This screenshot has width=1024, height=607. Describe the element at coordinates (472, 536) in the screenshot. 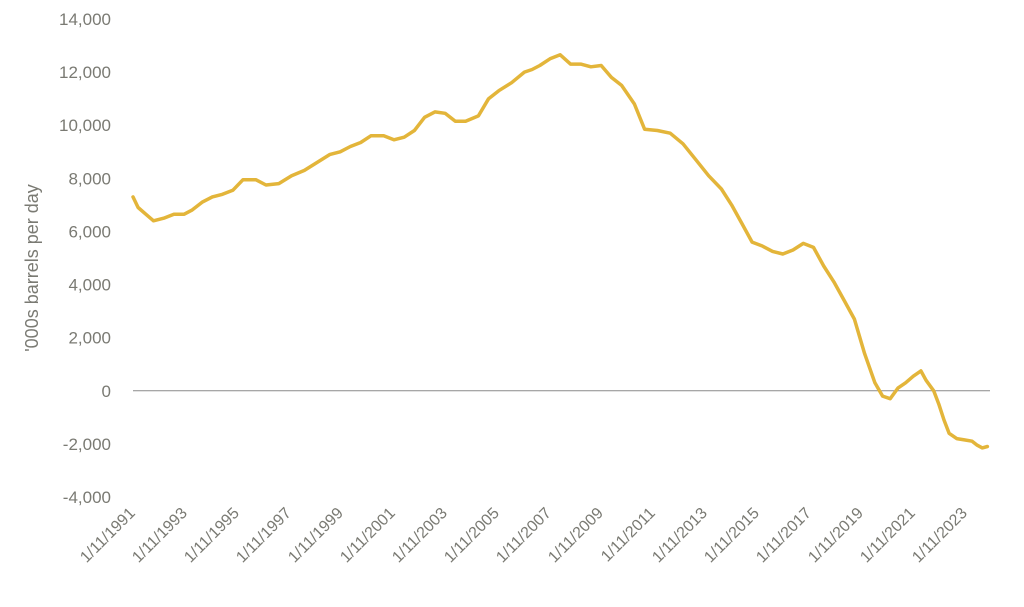

I see `x-tick-label: 1/11/2005` at that location.